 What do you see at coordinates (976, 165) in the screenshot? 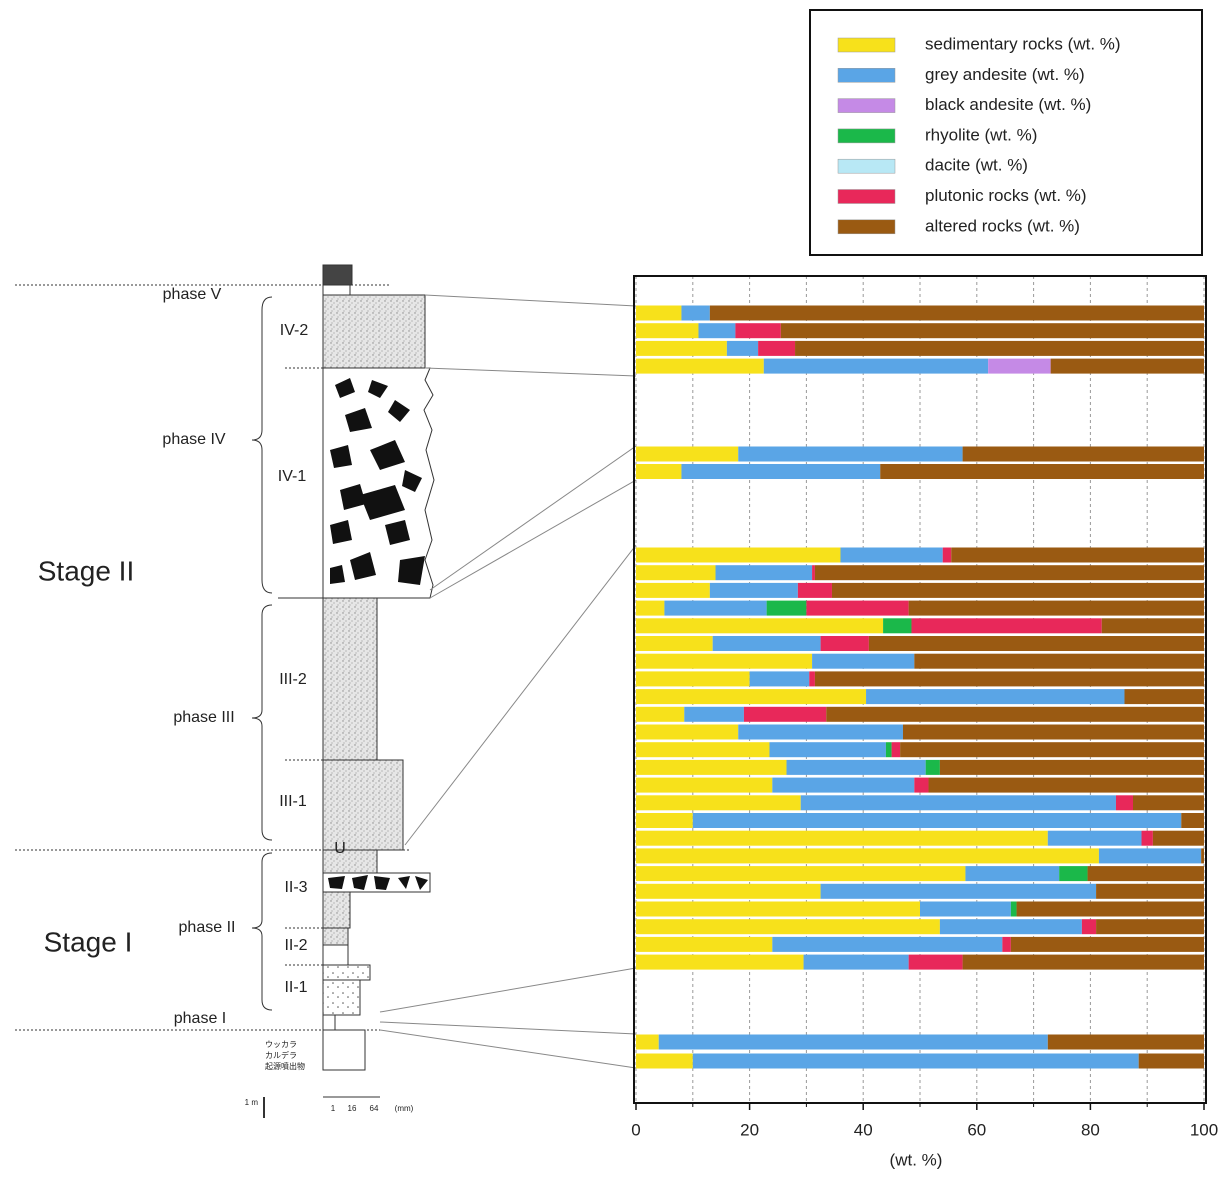
I see `legend-label: dacite (wt. %)` at bounding box center [976, 165].